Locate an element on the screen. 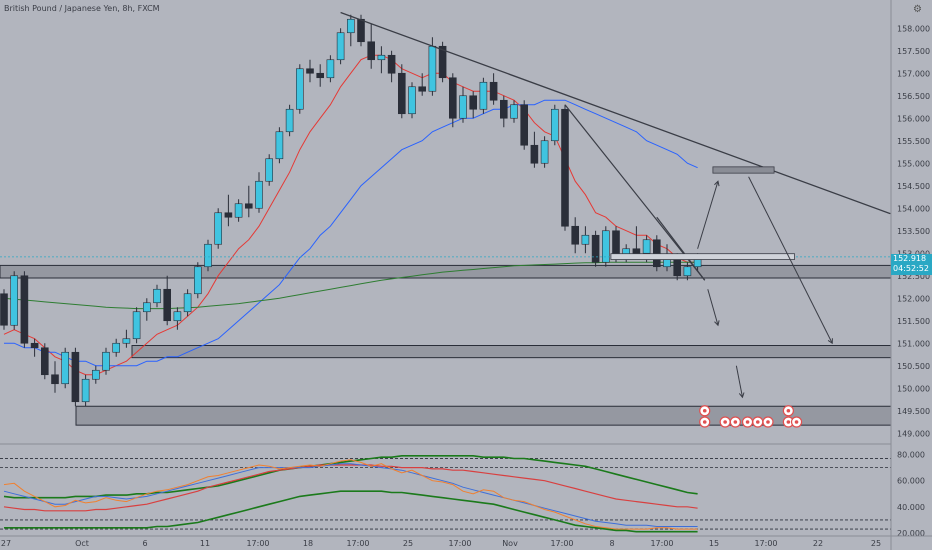 The width and height of the screenshot is (932, 550). arrow-down-long is located at coordinates (790, 260).